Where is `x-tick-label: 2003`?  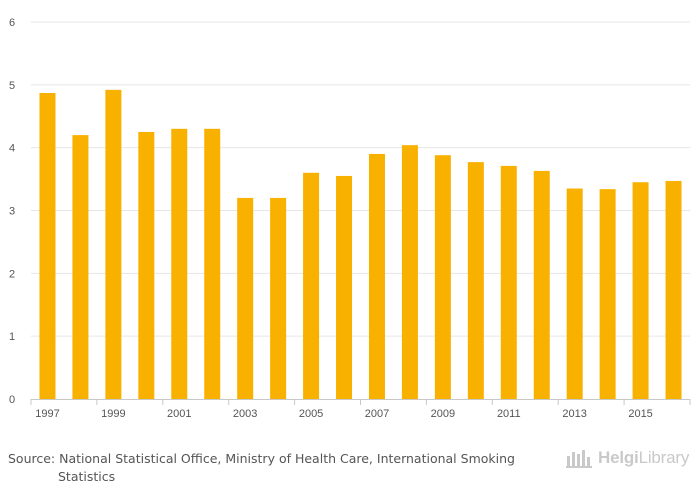 x-tick-label: 2003 is located at coordinates (245, 414).